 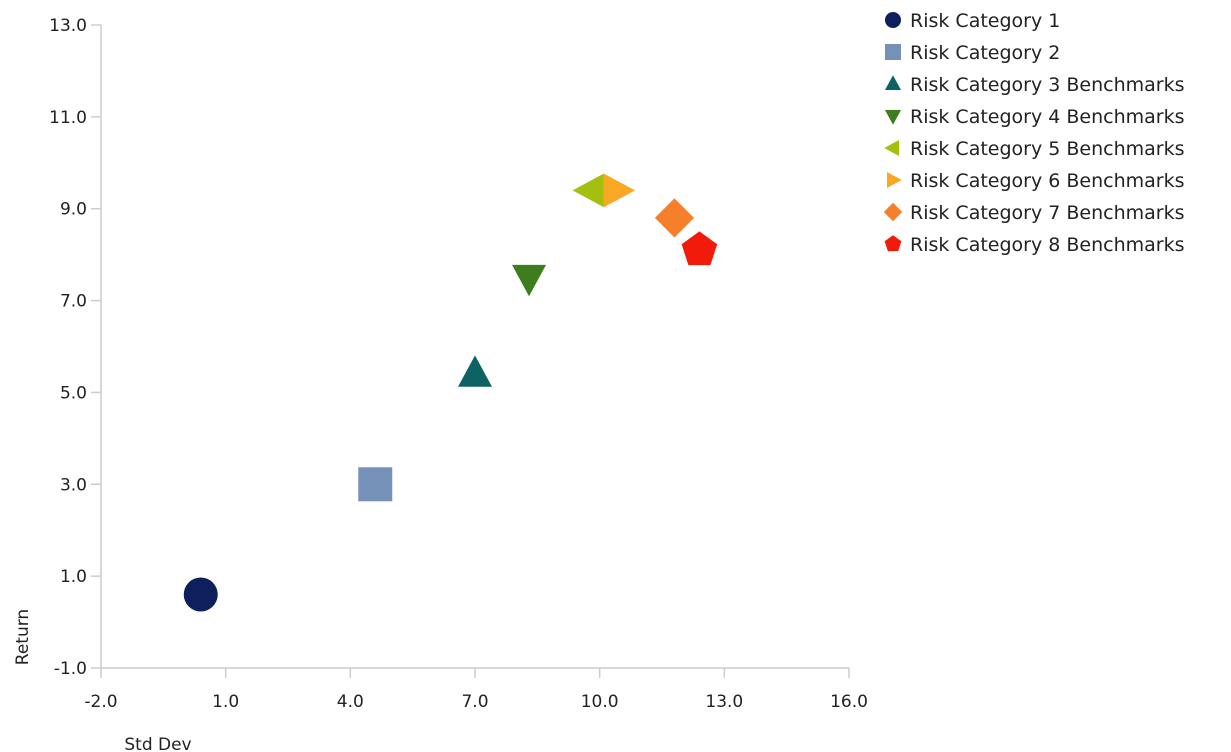 What do you see at coordinates (75, 347) in the screenshot?
I see `y-ticks: -1.0 1.0 3.0 5.0 7.0 9.0 11.0 13.0` at bounding box center [75, 347].